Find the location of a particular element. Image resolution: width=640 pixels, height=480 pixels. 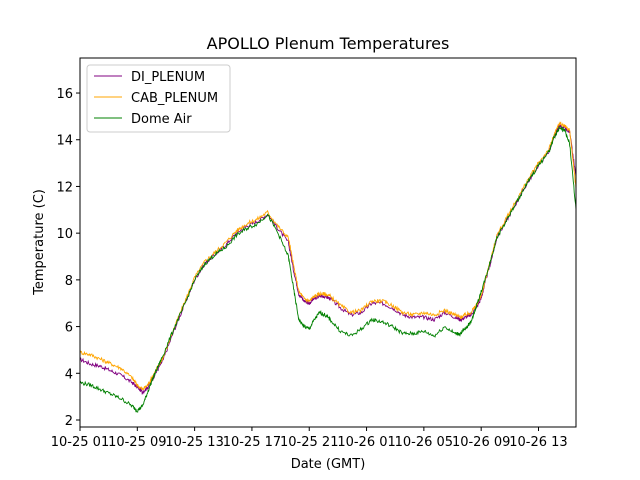

x-tick-label: 10-26 09 is located at coordinates (481, 442).